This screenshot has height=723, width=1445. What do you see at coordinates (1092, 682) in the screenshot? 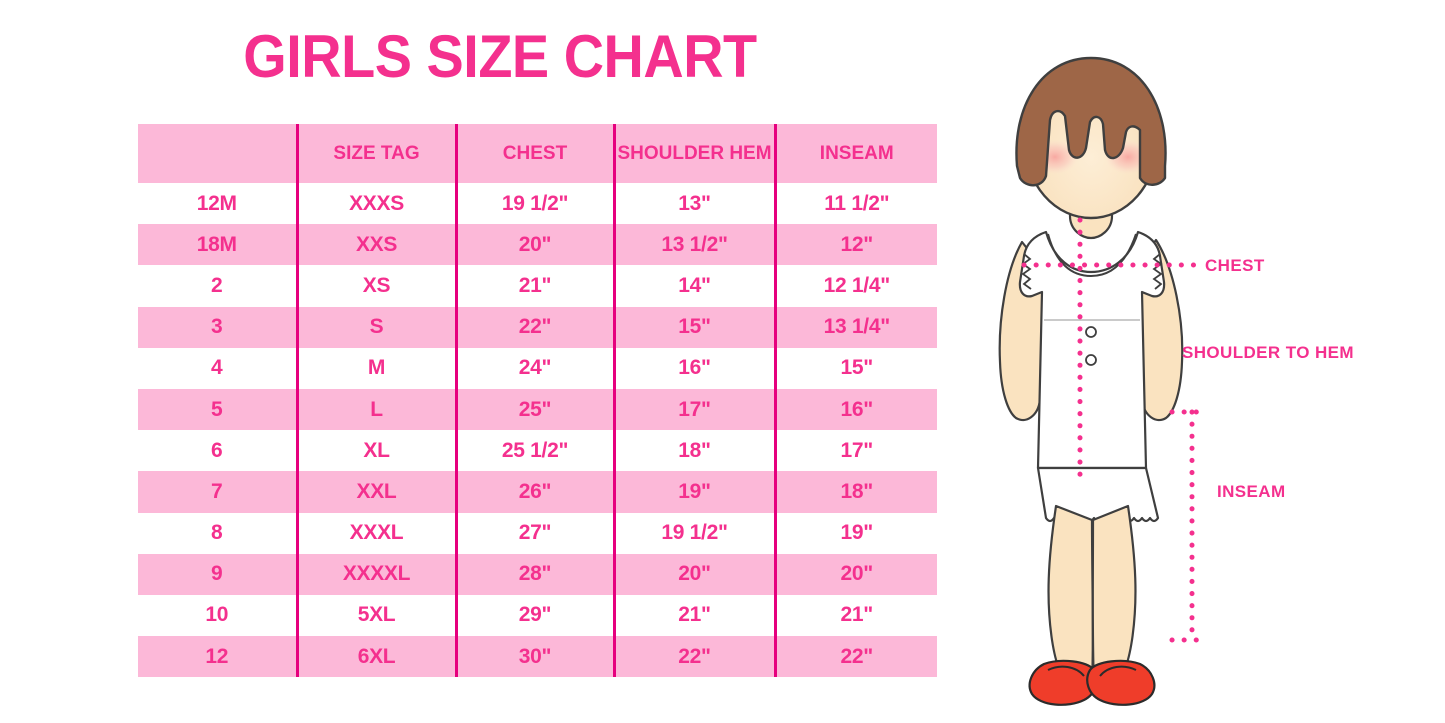
I see `red-mary-jane-shoes` at bounding box center [1092, 682].